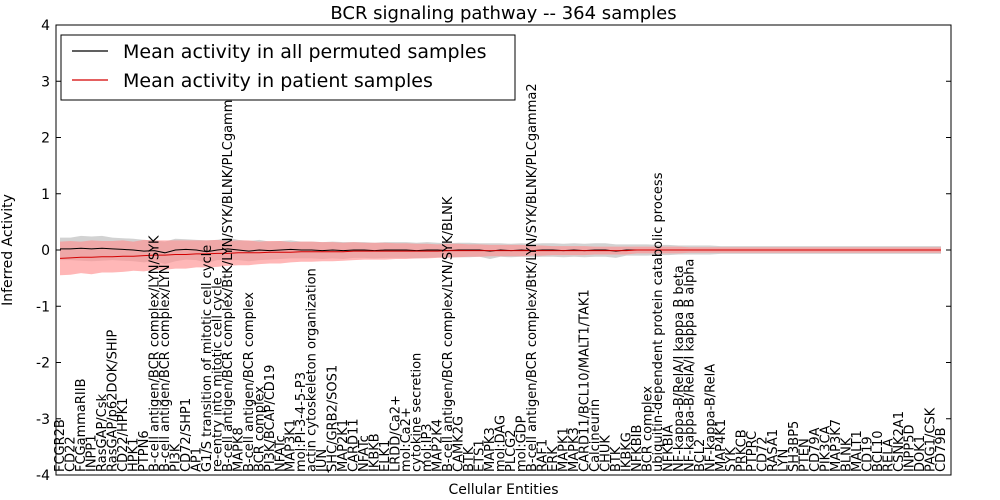  What do you see at coordinates (70, 454) in the screenshot?
I see `x-tick-label: CD22` at bounding box center [70, 454].